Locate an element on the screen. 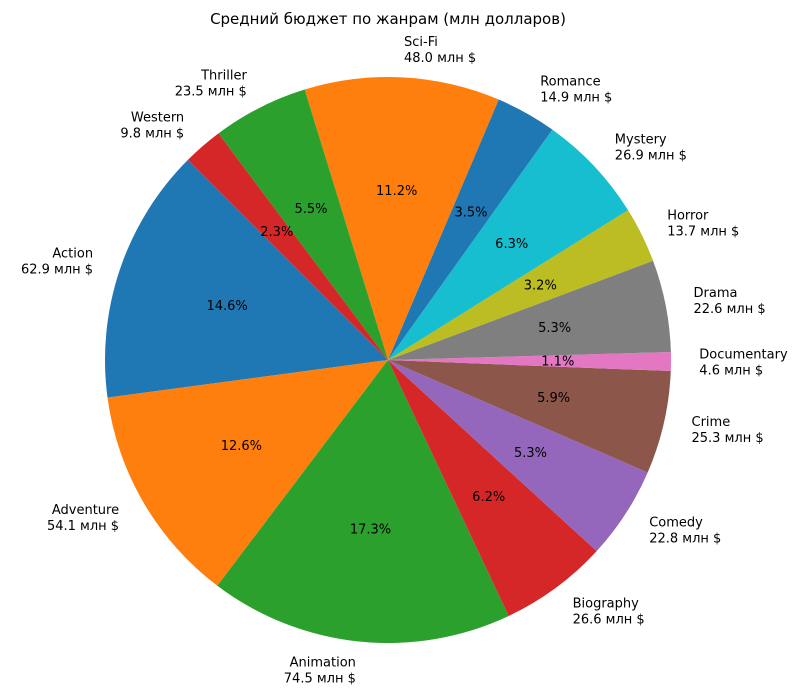 This screenshot has height=696, width=801. pie-percent-label: 2.3% is located at coordinates (276, 232).